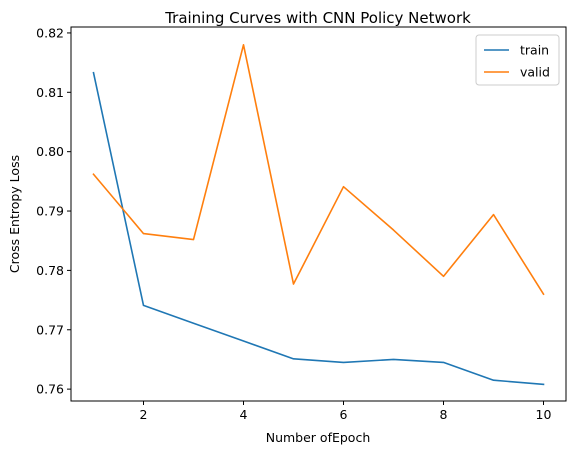 The height and width of the screenshot is (455, 576). Describe the element at coordinates (50, 32) in the screenshot. I see `y-tick-label: 0.82` at that location.